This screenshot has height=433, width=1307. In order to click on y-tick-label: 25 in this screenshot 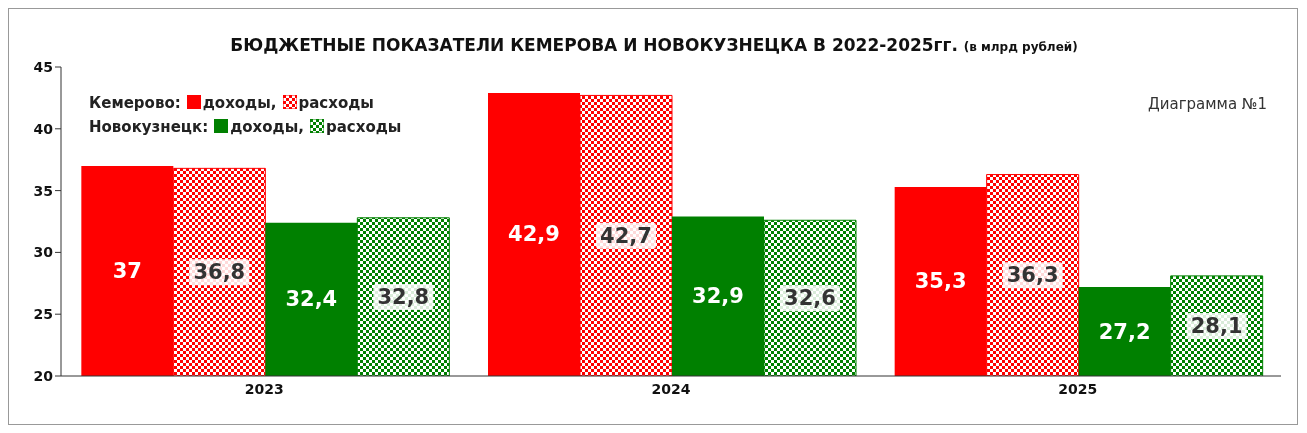, I will do `click(43, 314)`.